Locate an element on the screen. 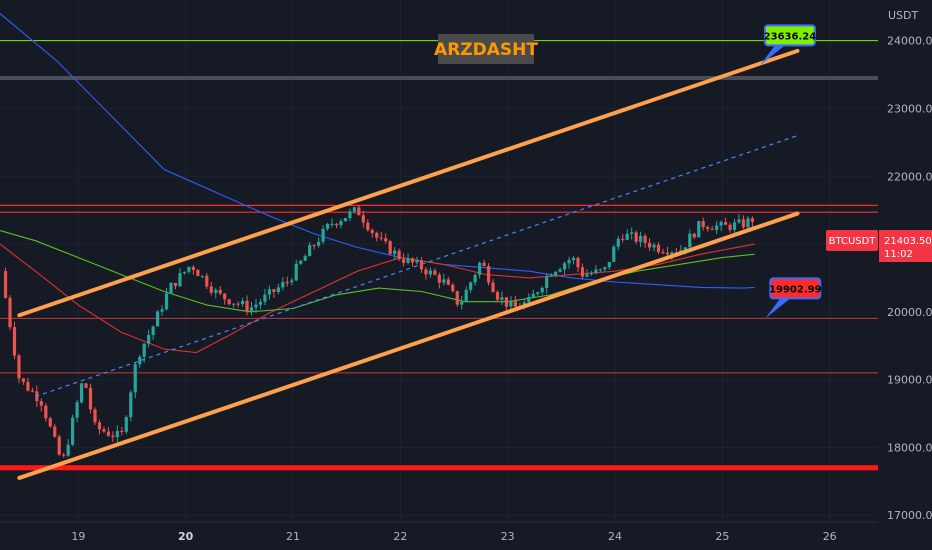 This screenshot has height=550, width=932. price-callouts: 23636.24 19902.99 is located at coordinates (790, 171).